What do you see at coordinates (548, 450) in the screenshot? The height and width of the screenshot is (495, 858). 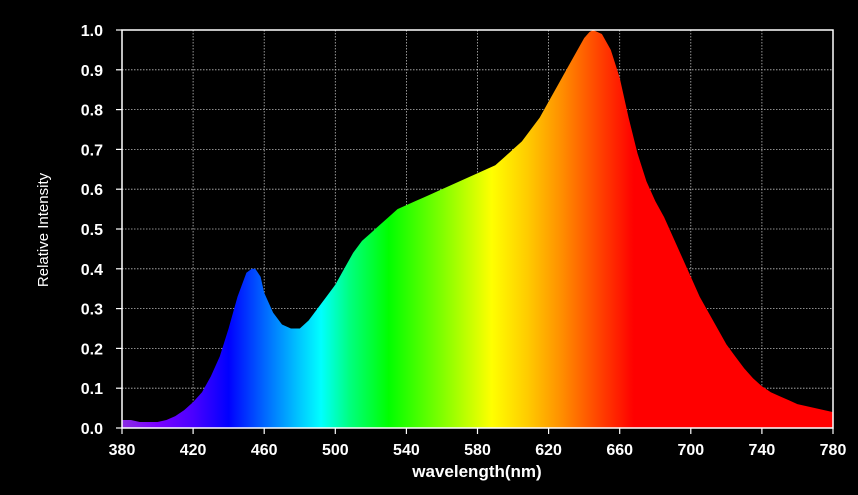 I see `x-tick-label: 620` at bounding box center [548, 450].